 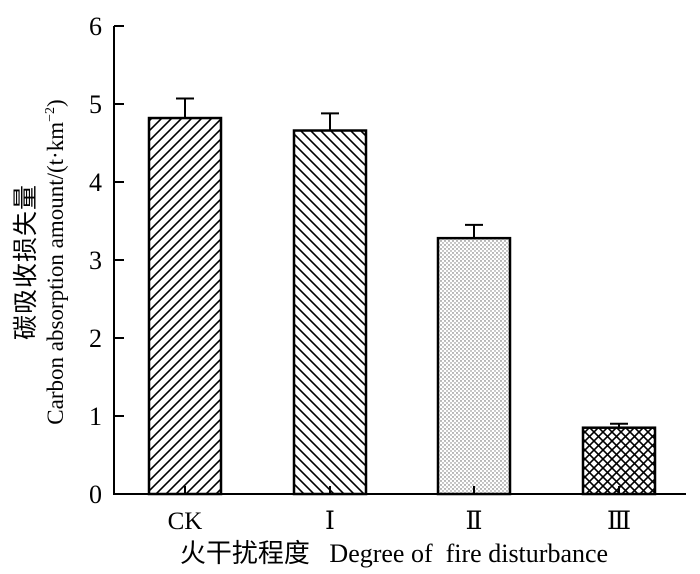 I want to click on y-axis-label-english-close: ), so click(x=55, y=103).